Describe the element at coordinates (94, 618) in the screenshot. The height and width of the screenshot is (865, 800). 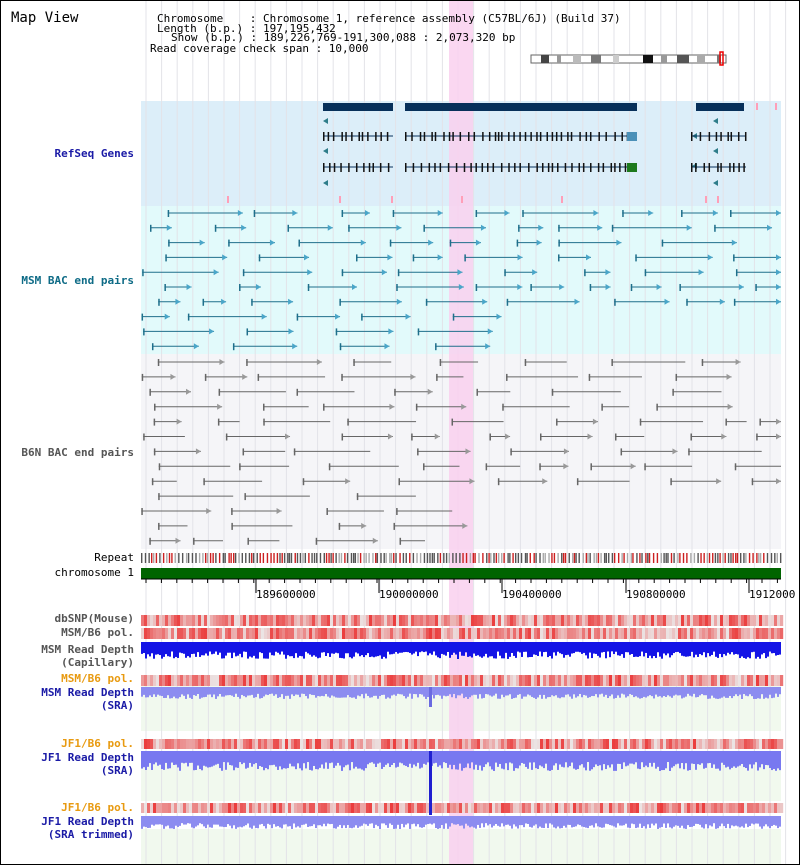
I see `track-label-dbsnp: dbSNP(Mouse)` at that location.